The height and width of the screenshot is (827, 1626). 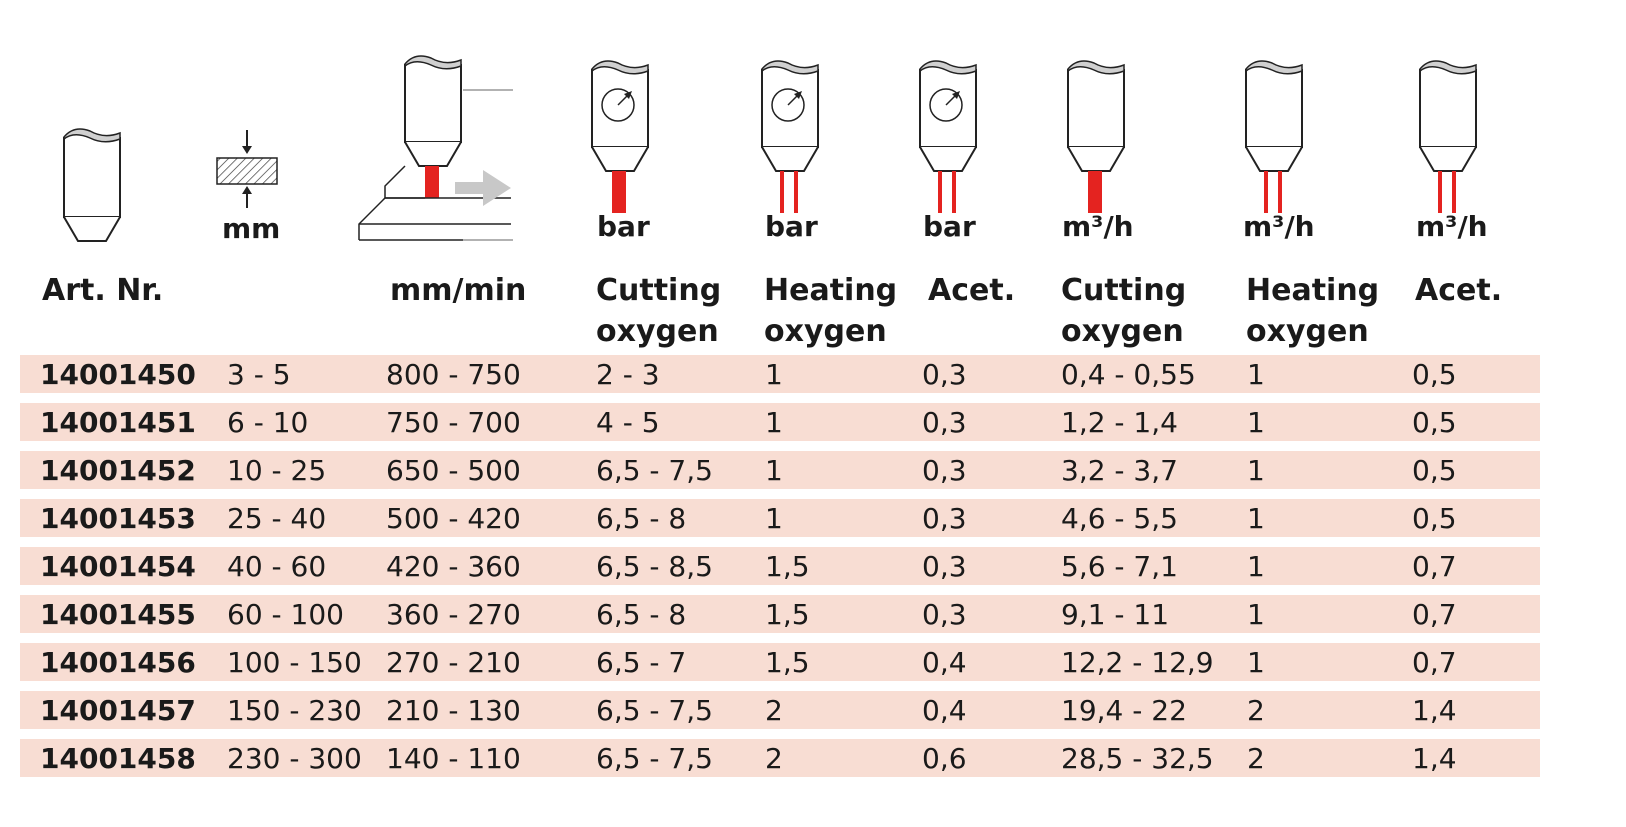 What do you see at coordinates (944, 758) in the screenshot?
I see `cell-acet-pressure: 0,6` at bounding box center [944, 758].